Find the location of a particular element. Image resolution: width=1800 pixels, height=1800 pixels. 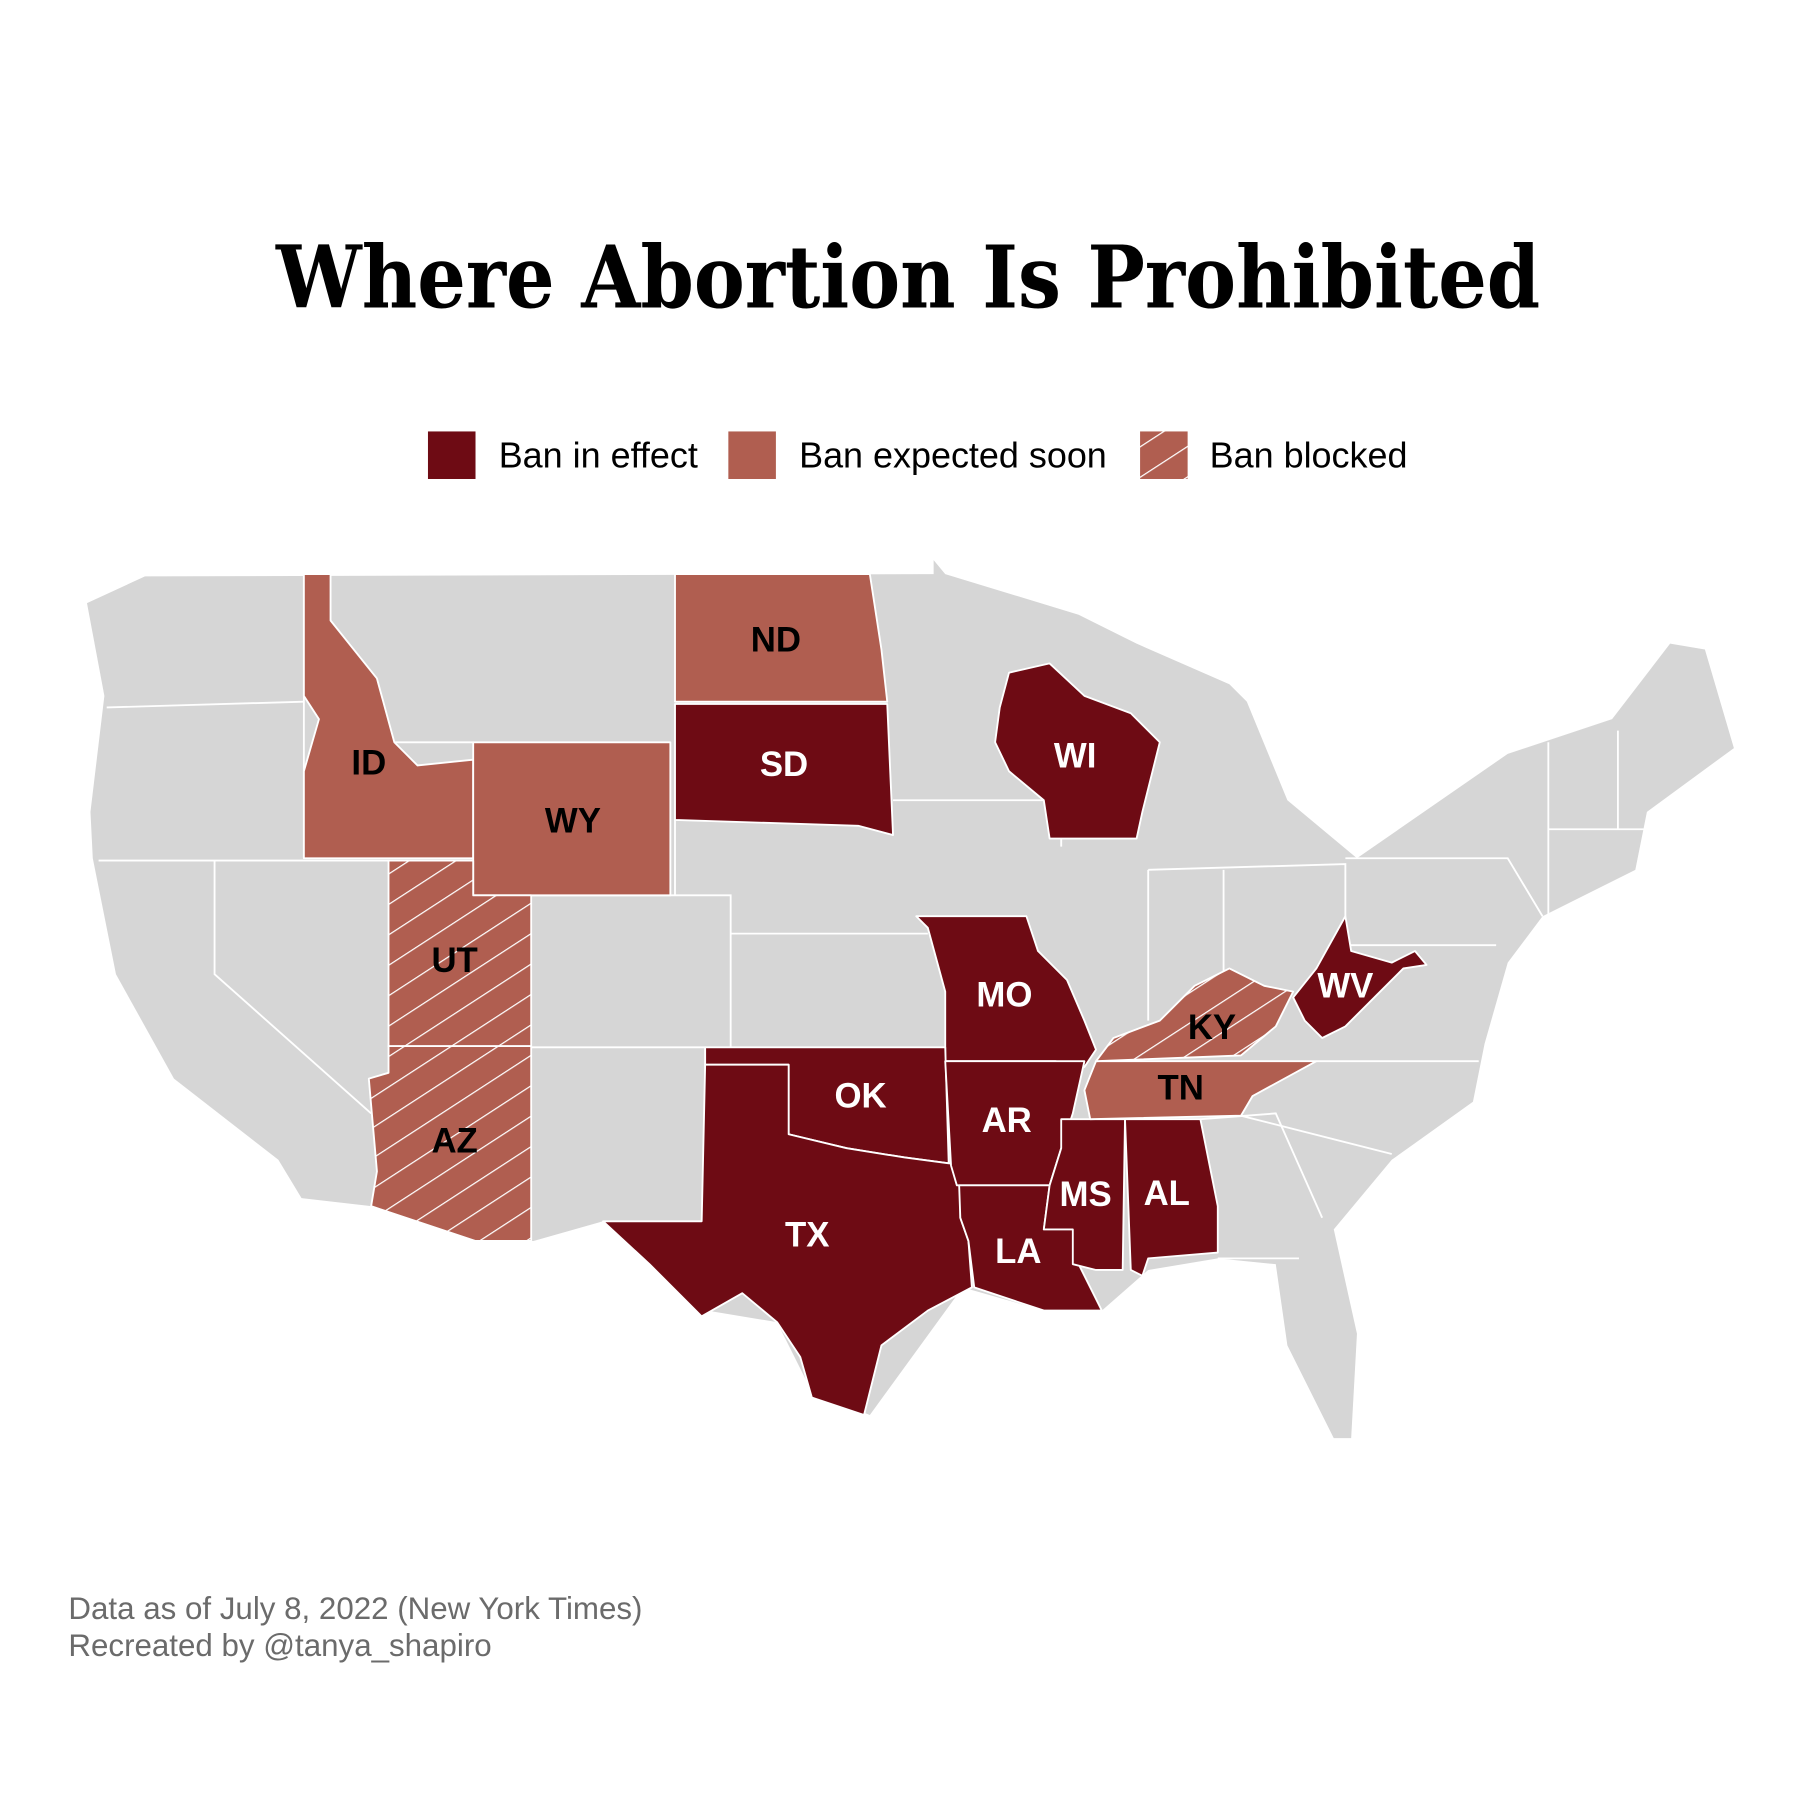

state-label-al: AL is located at coordinates (1167, 1194).